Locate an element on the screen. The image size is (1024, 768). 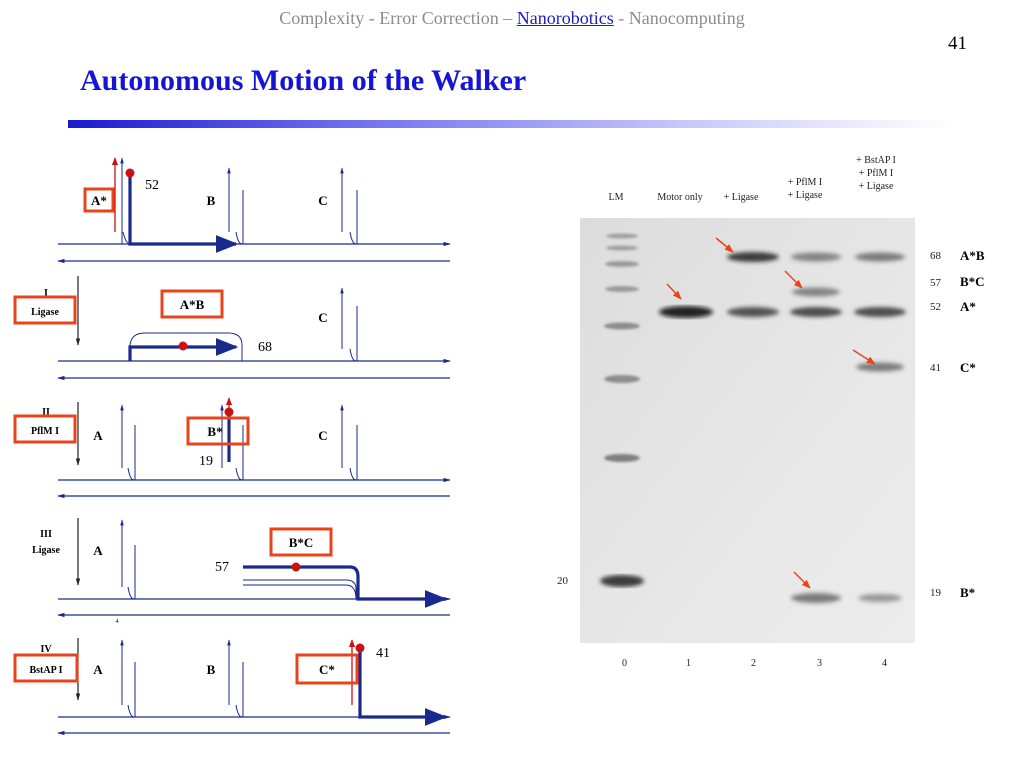
step1-length: 68 is located at coordinates (265, 347).